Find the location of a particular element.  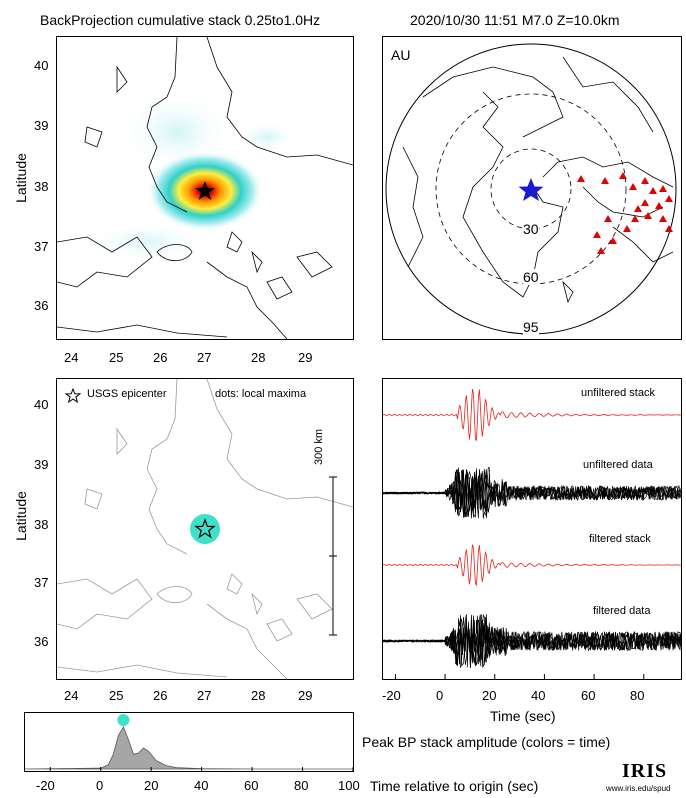

ytick-38: 38 is located at coordinates (41, 186).